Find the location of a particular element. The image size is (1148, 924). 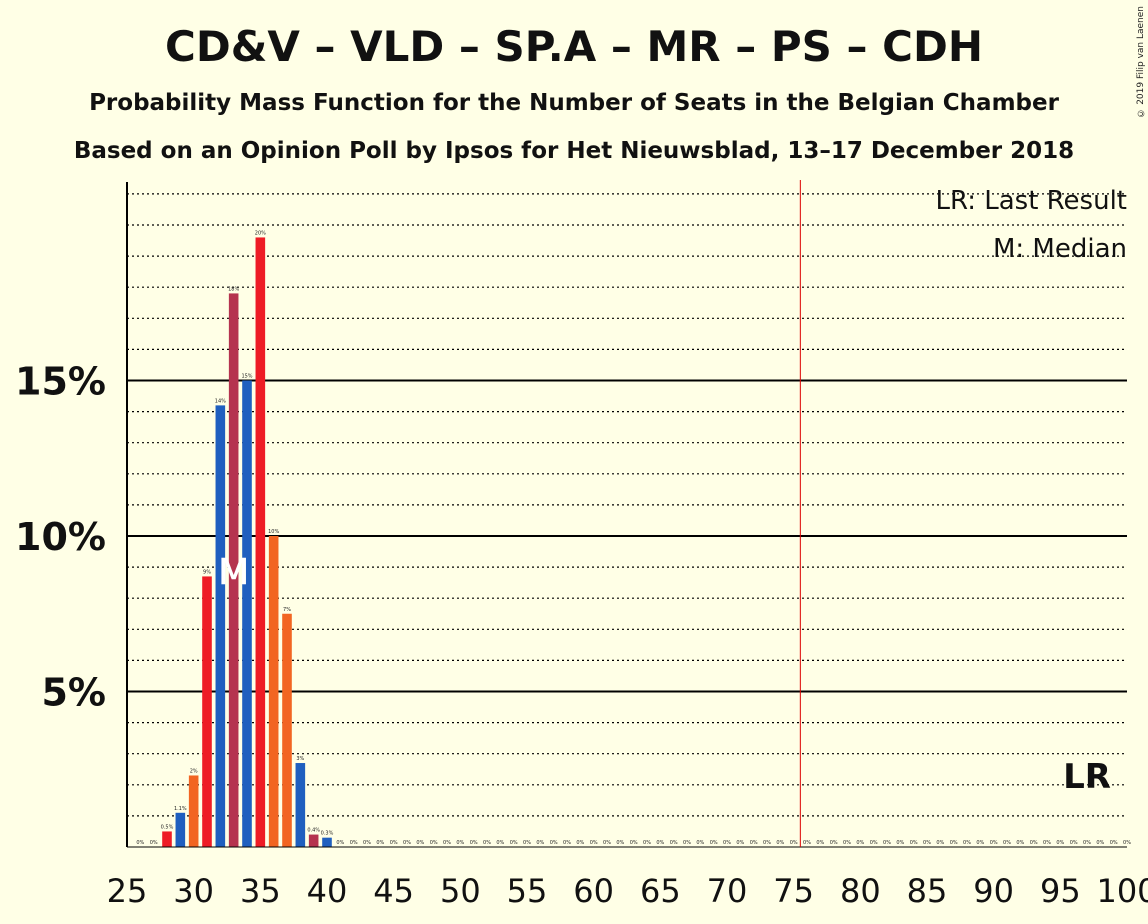

x-tick-label-80: 80 is located at coordinates (860, 891).